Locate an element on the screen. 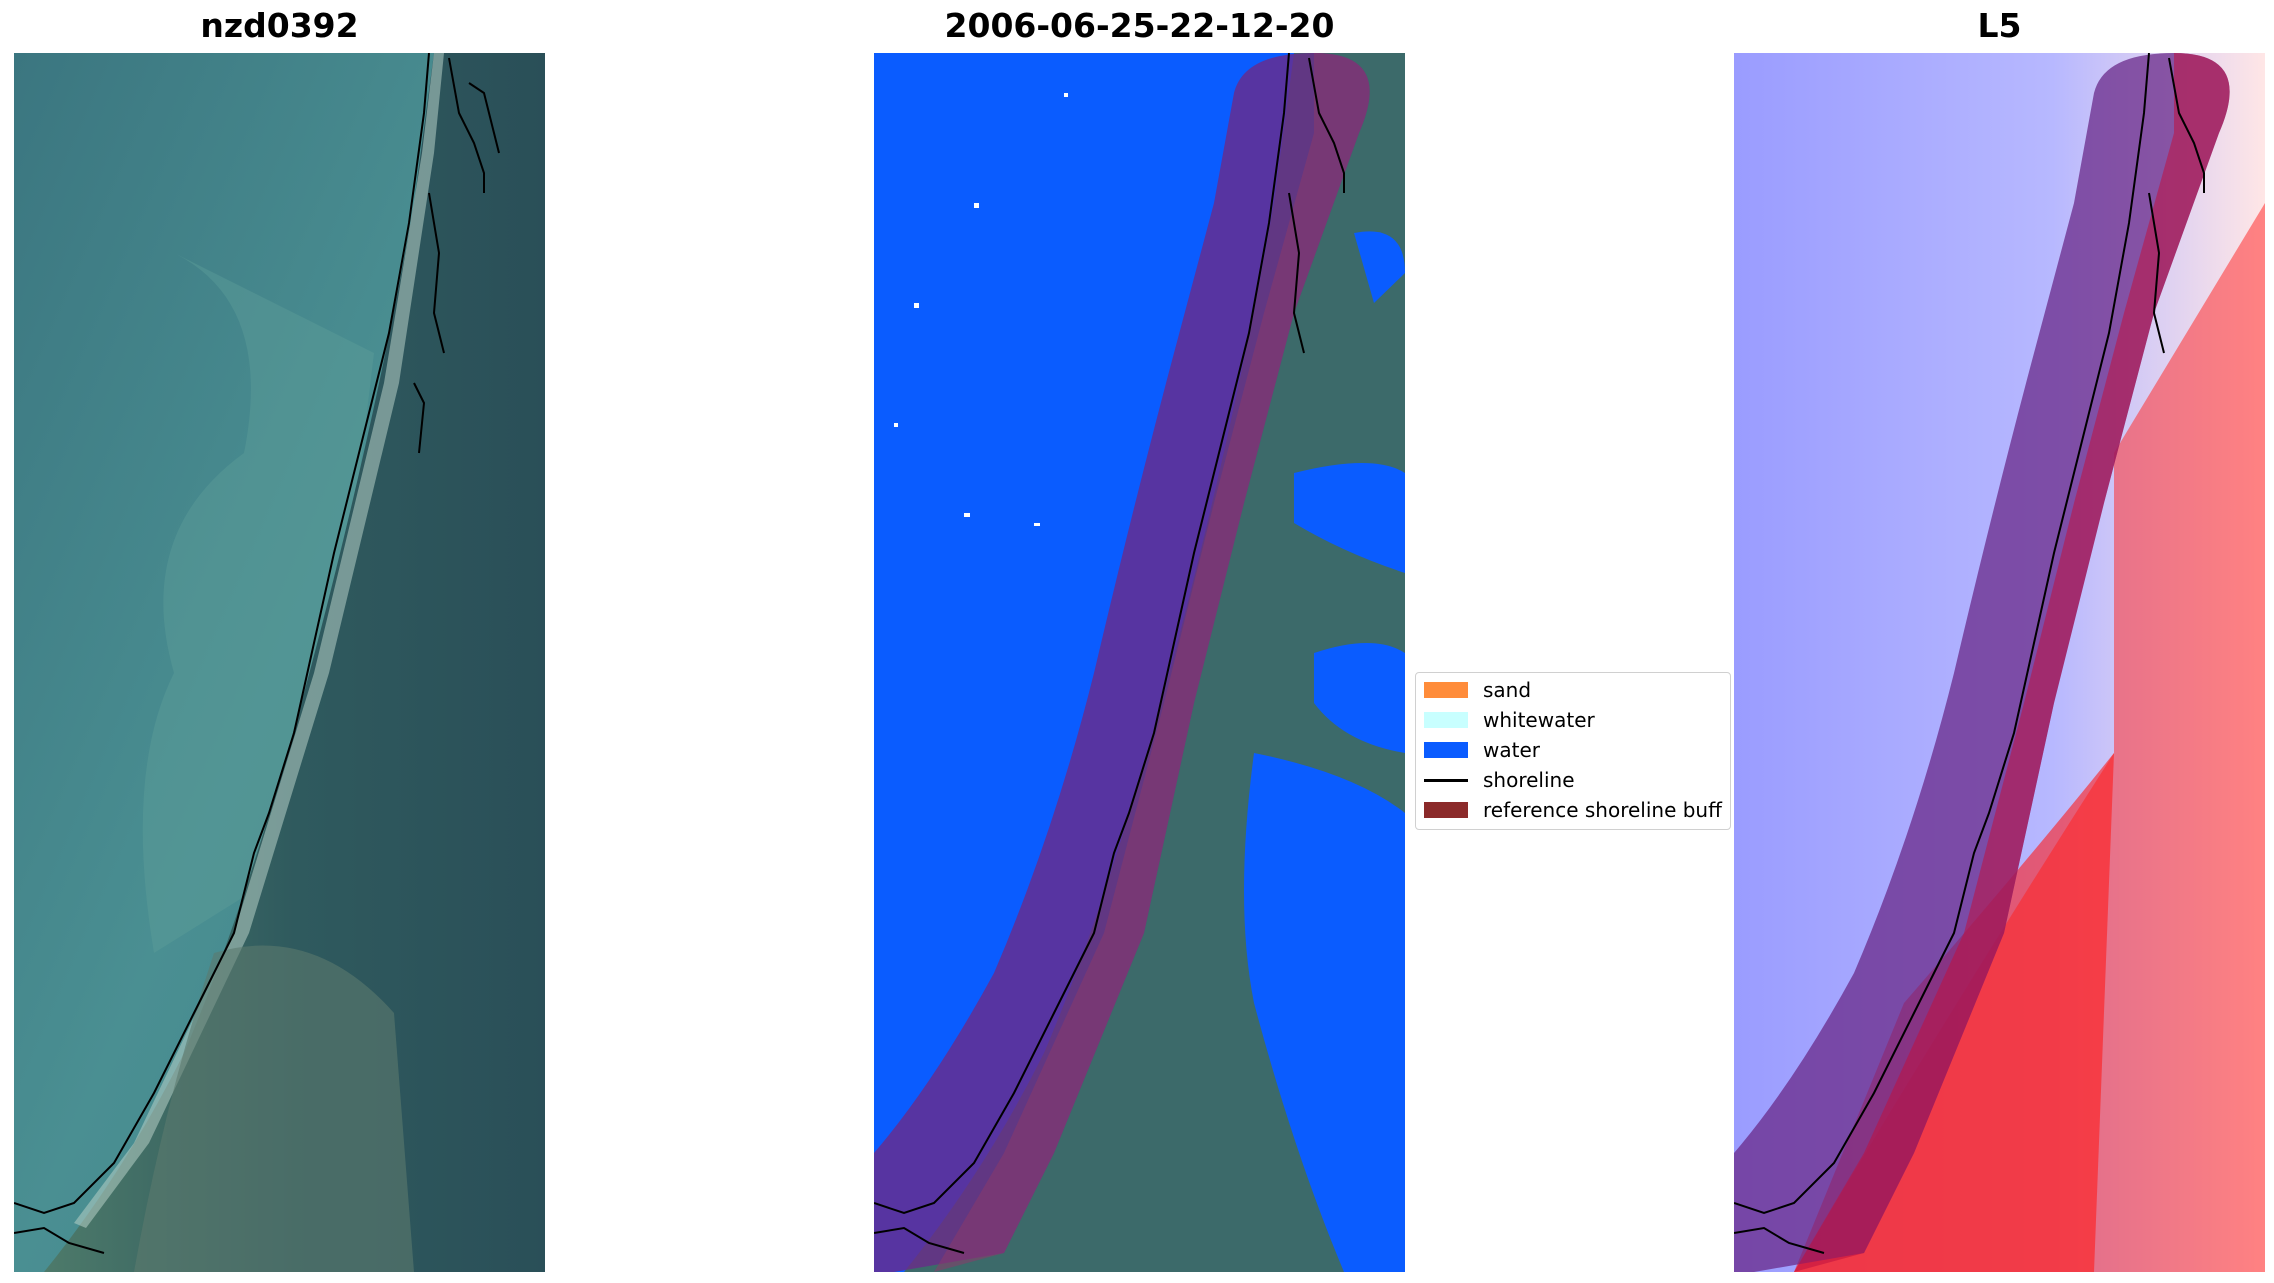  legend-swatch-whitewater is located at coordinates (1446, 720).